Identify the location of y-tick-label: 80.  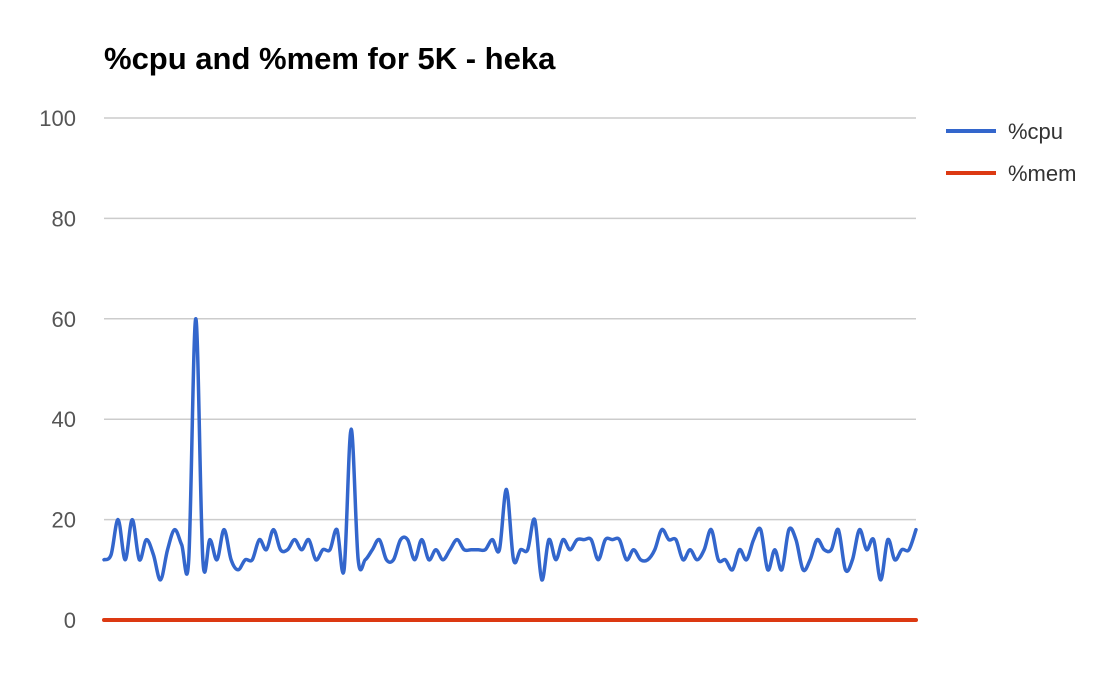
(64, 218).